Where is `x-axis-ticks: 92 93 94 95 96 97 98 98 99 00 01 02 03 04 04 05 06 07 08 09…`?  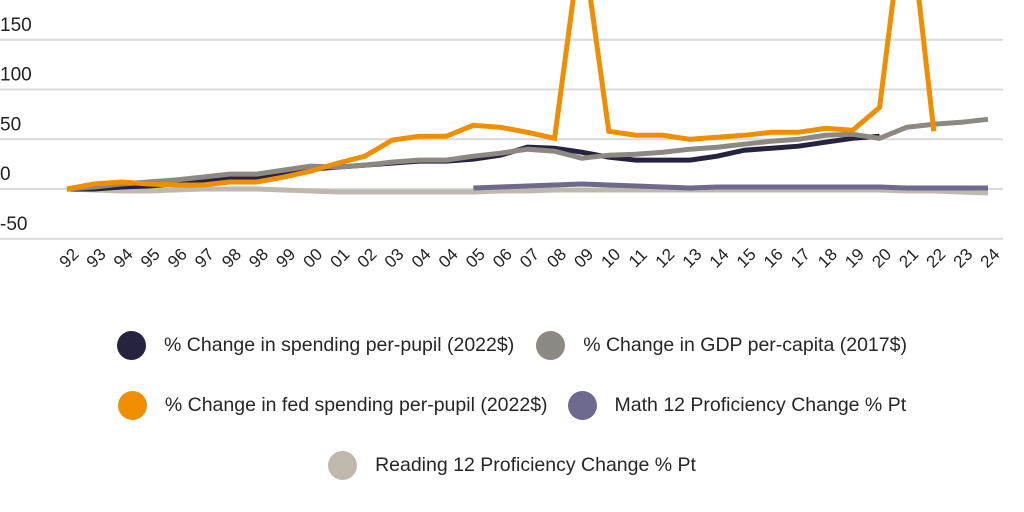 x-axis-ticks: 92 93 94 95 96 97 98 98 99 00 01 02 03 04 04 05 06 07 08 09… is located at coordinates (530, 258).